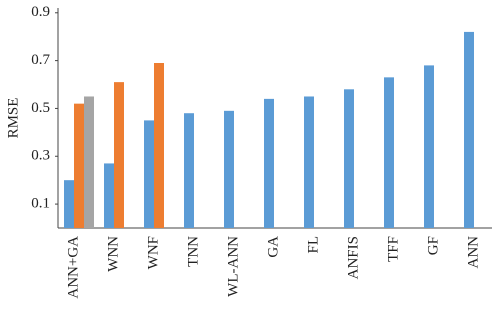 The width and height of the screenshot is (500, 321). I want to click on x-tick-label: ANFIS, so click(353, 257).